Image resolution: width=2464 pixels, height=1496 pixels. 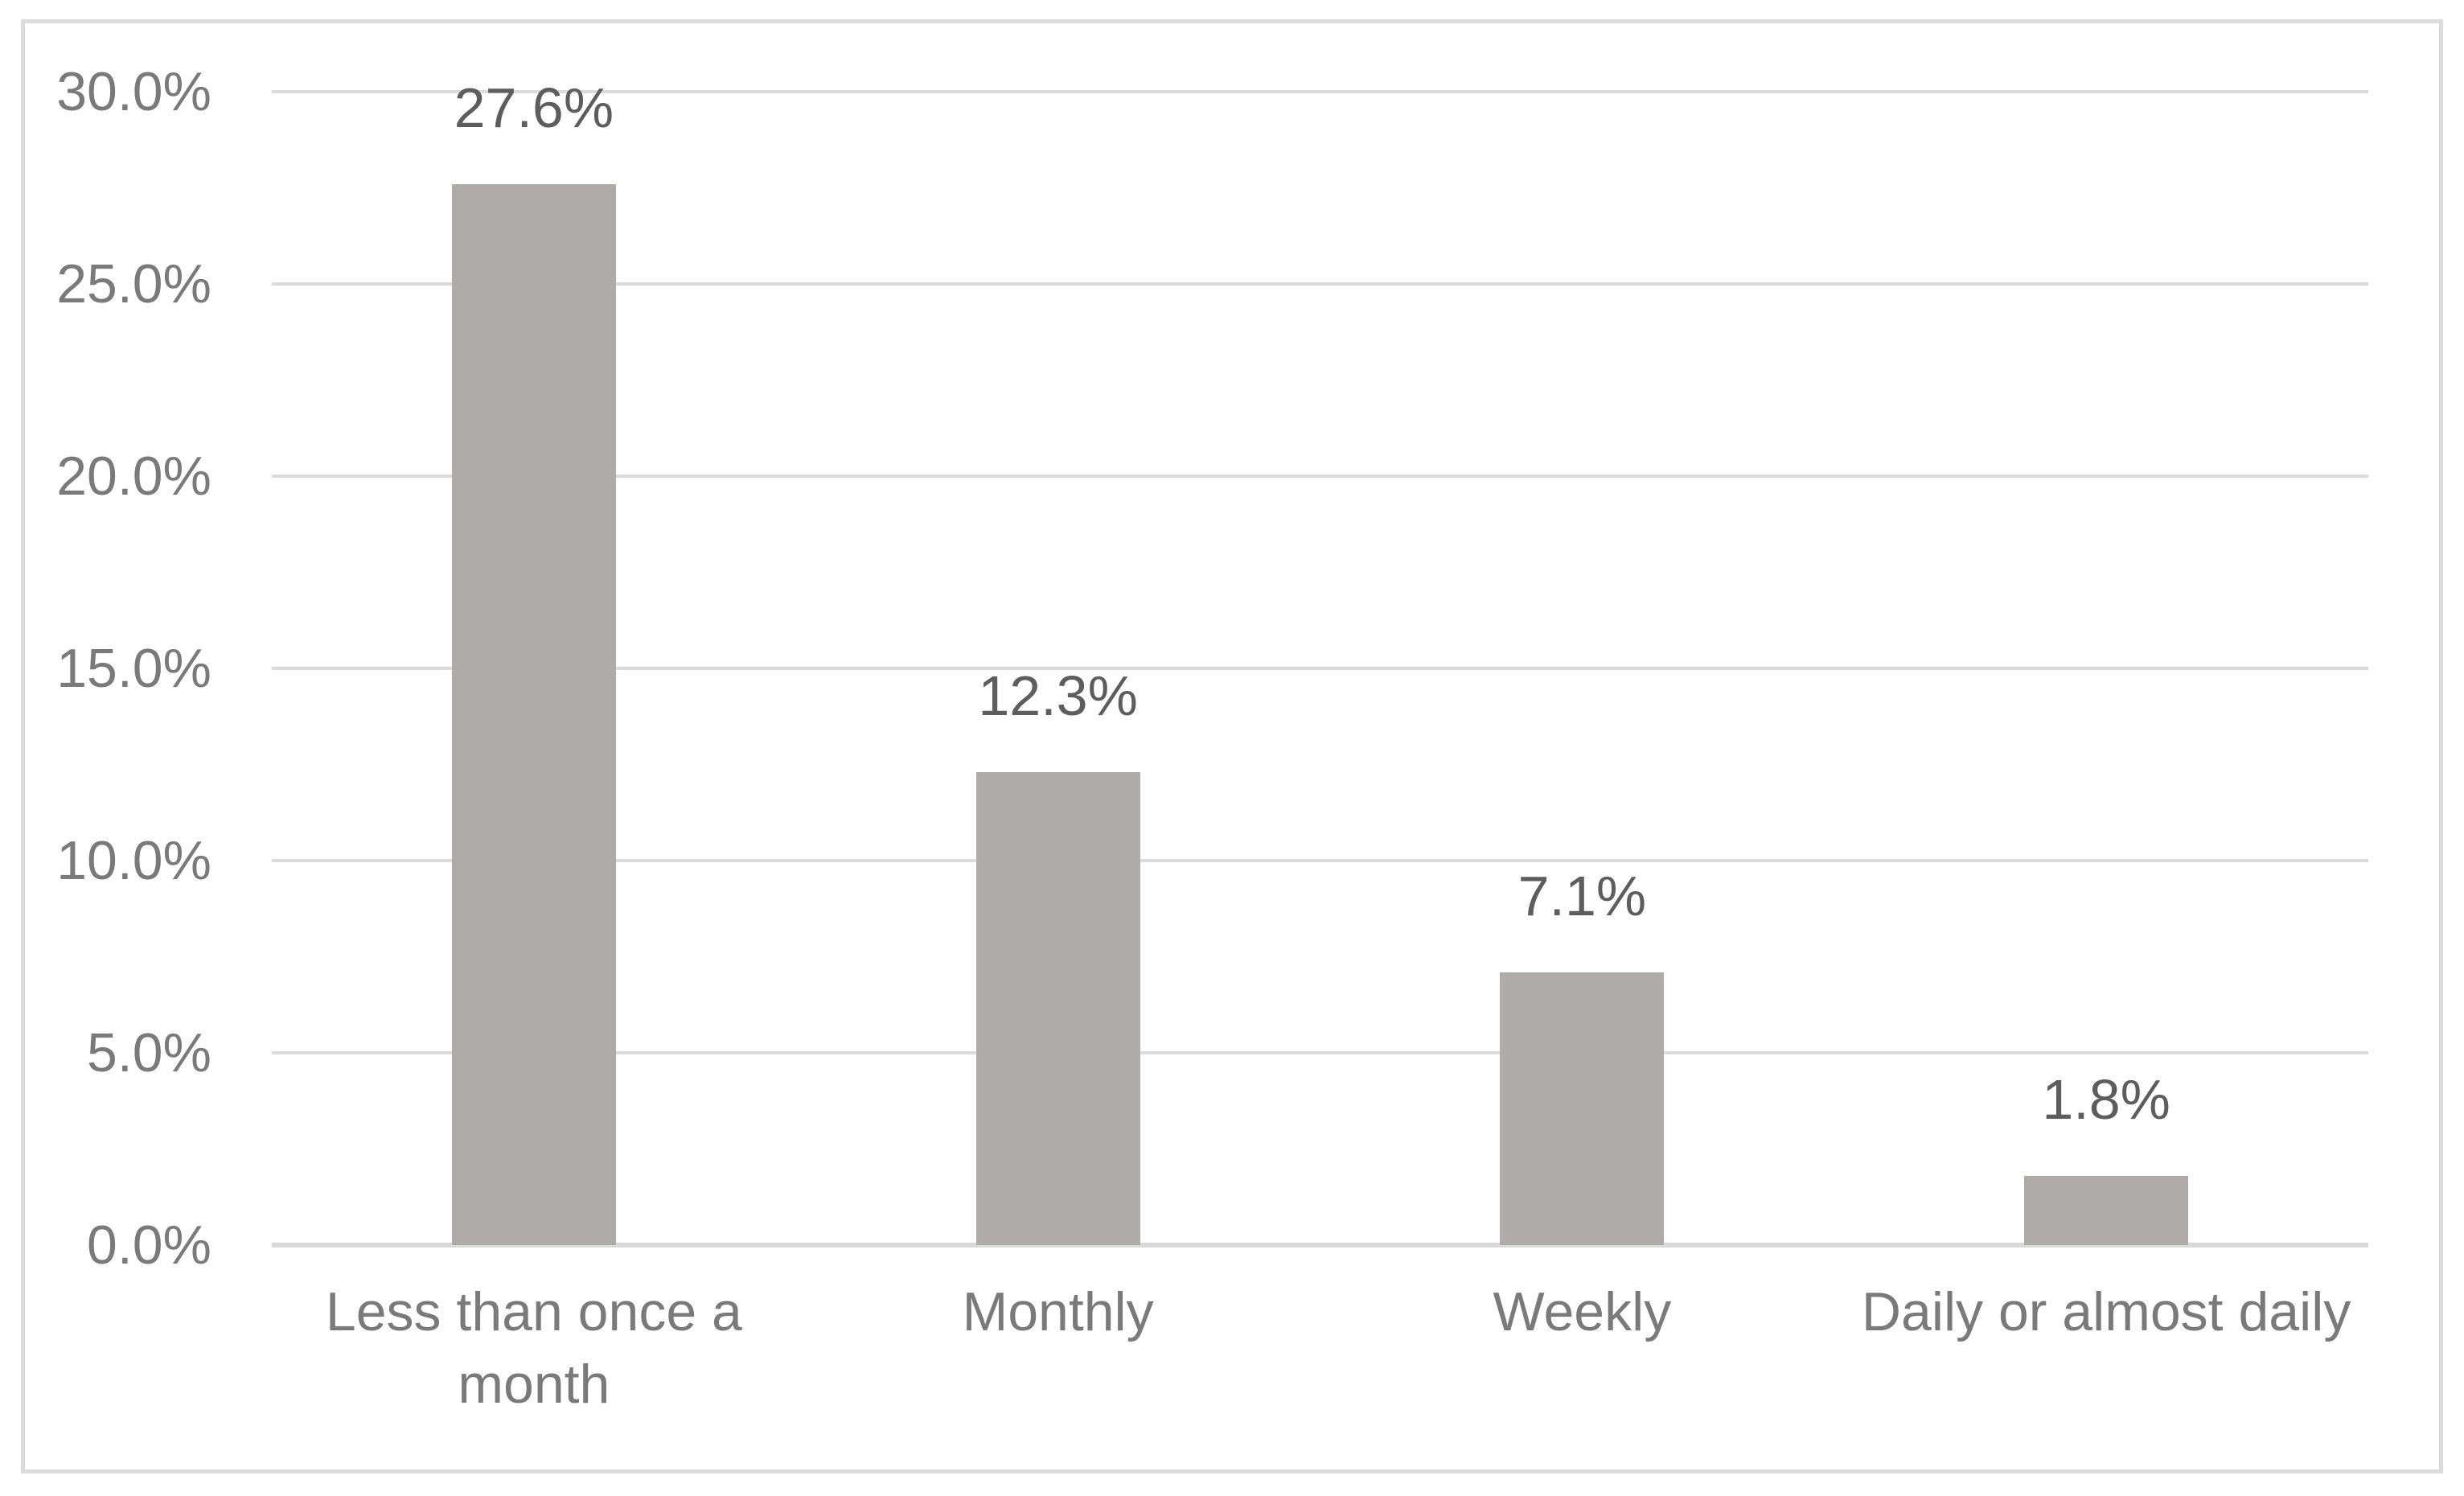 What do you see at coordinates (1058, 1312) in the screenshot?
I see `x-category-label: Monthly` at bounding box center [1058, 1312].